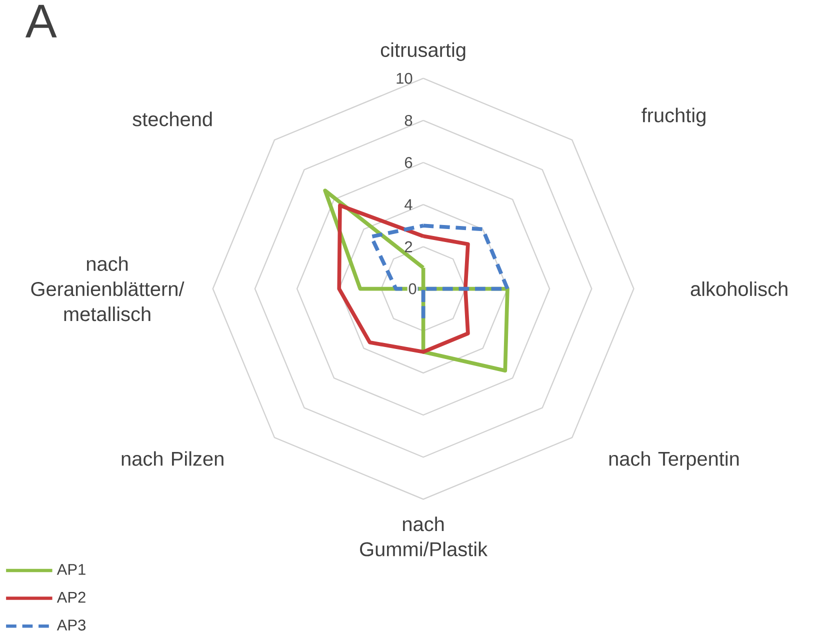  I want to click on spoke-label: nach Terpentin, so click(674, 460).